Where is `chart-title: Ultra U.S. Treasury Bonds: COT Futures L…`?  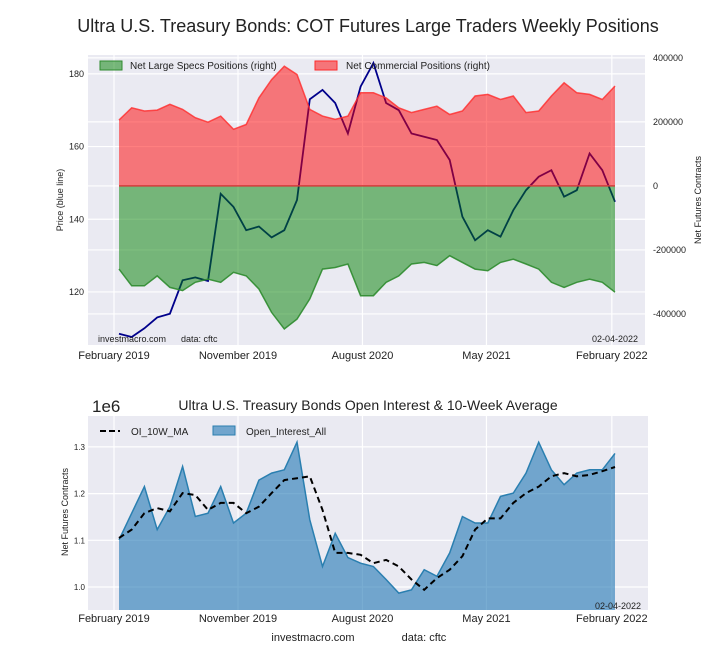 chart-title: Ultra U.S. Treasury Bonds: COT Futures L… is located at coordinates (368, 26).